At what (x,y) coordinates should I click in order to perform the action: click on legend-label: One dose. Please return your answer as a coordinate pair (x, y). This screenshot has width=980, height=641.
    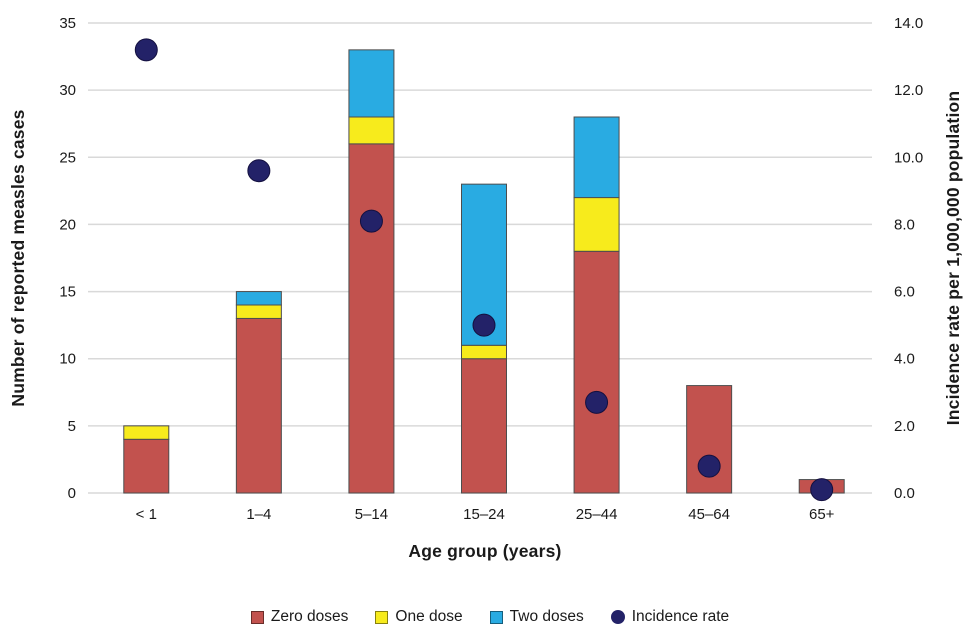
    Looking at the image, I should click on (429, 616).